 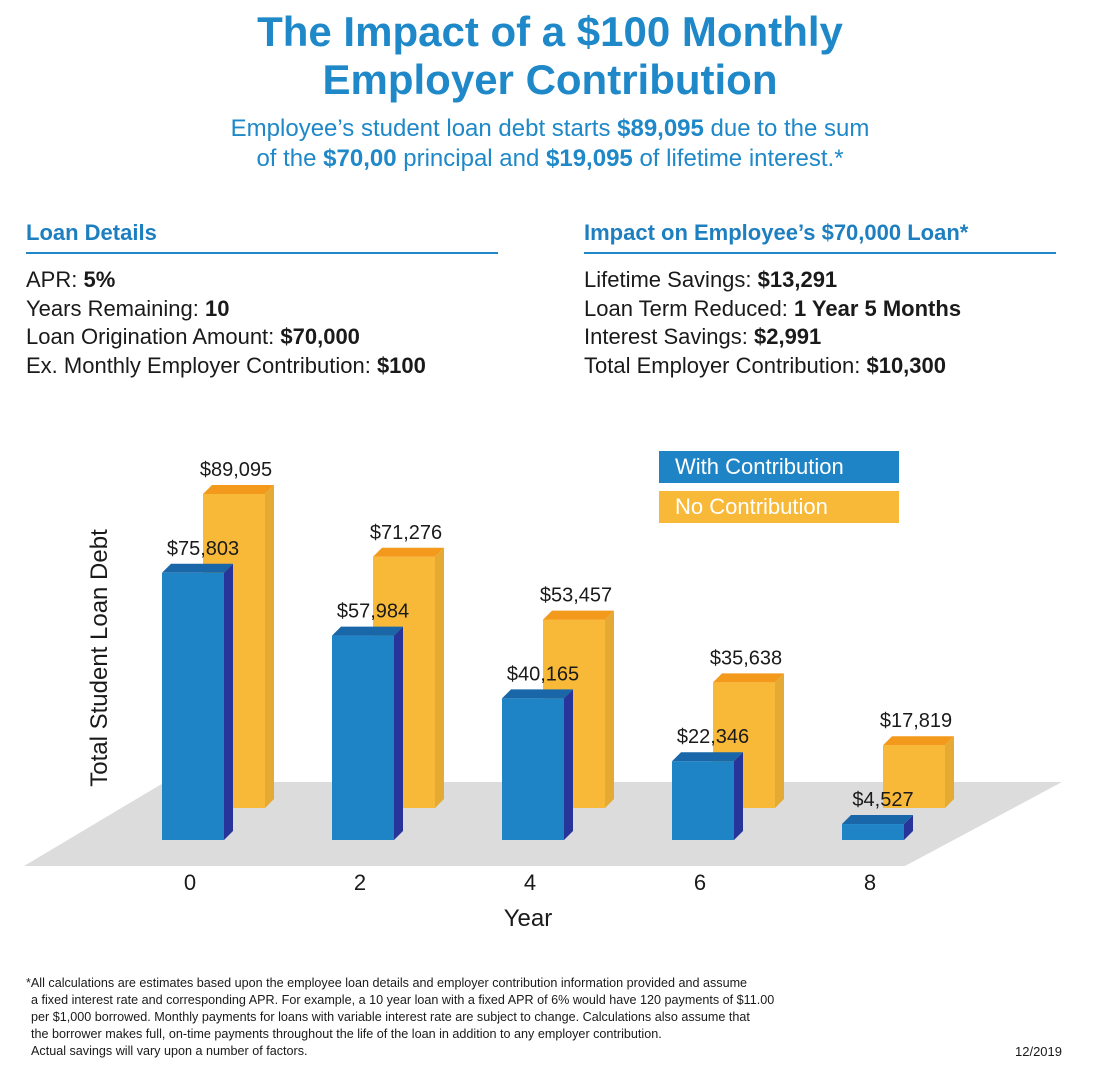 What do you see at coordinates (725, 365) in the screenshot?
I see `row-label: Total Employer Contribution:` at bounding box center [725, 365].